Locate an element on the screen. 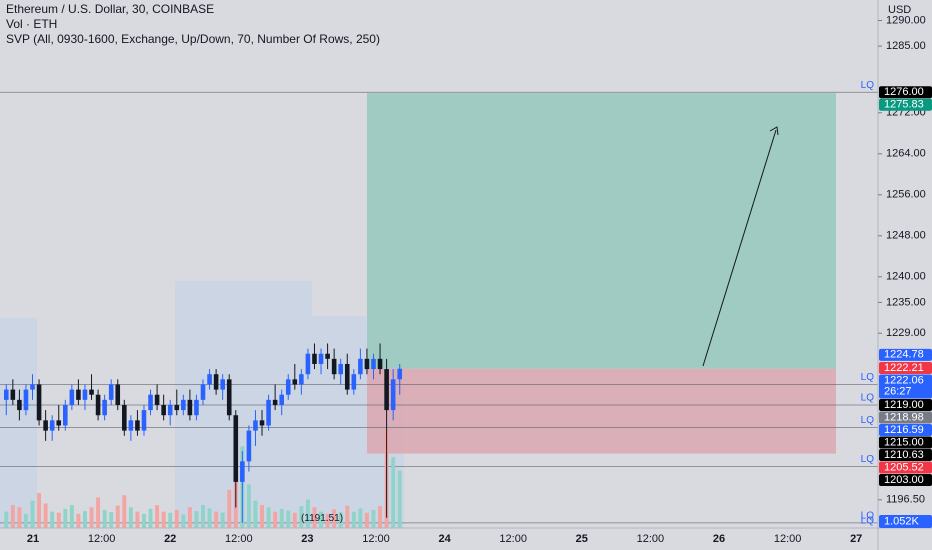  x-tick-label: 24 is located at coordinates (444, 539).